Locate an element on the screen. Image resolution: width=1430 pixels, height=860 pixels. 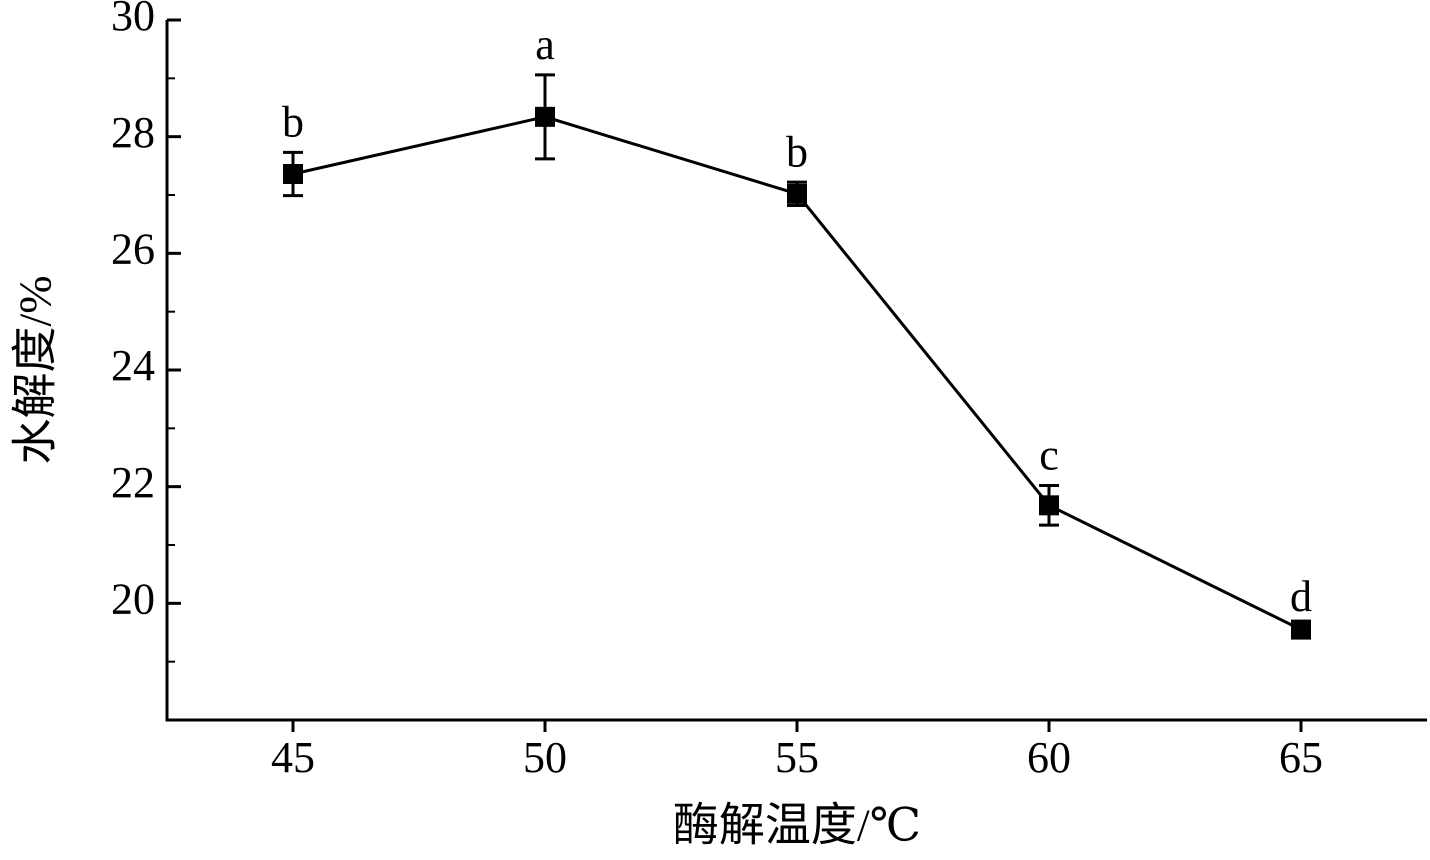
annotation: a is located at coordinates (545, 44).